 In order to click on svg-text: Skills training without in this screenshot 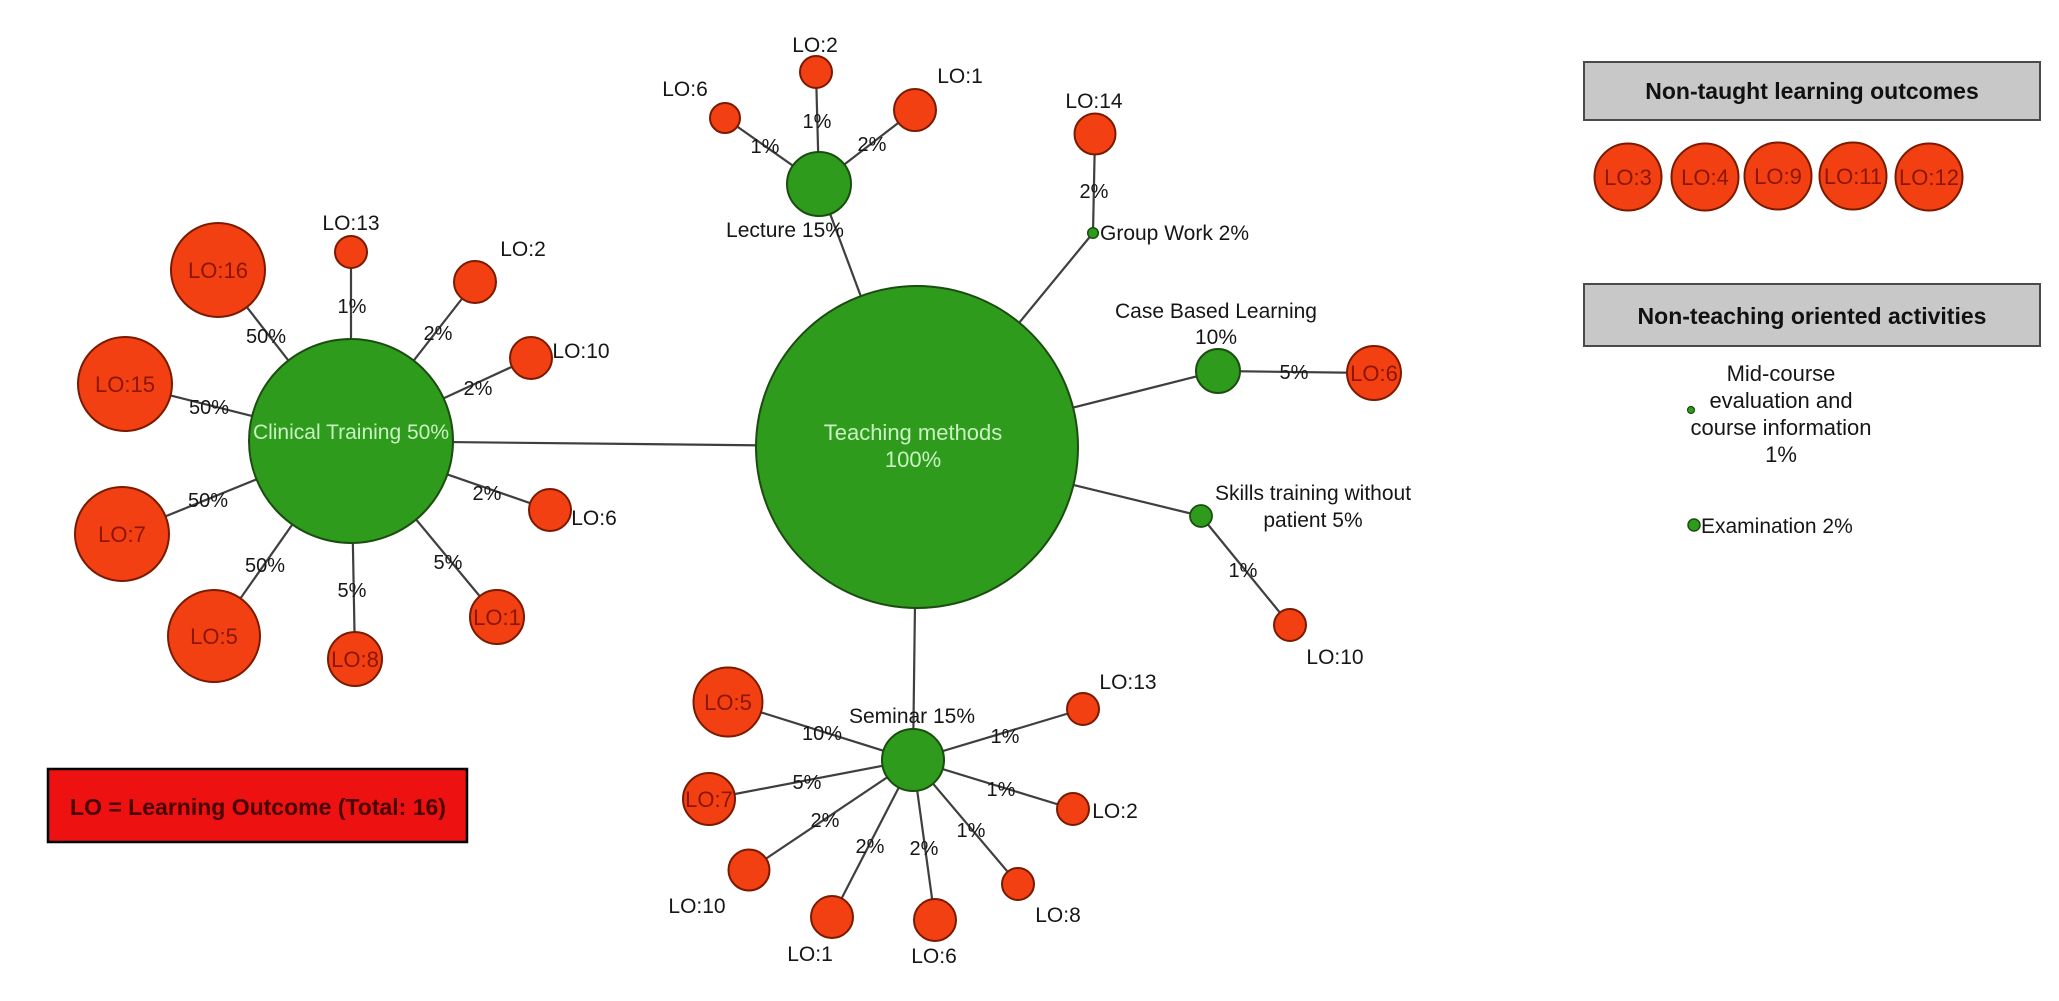, I will do `click(1313, 493)`.